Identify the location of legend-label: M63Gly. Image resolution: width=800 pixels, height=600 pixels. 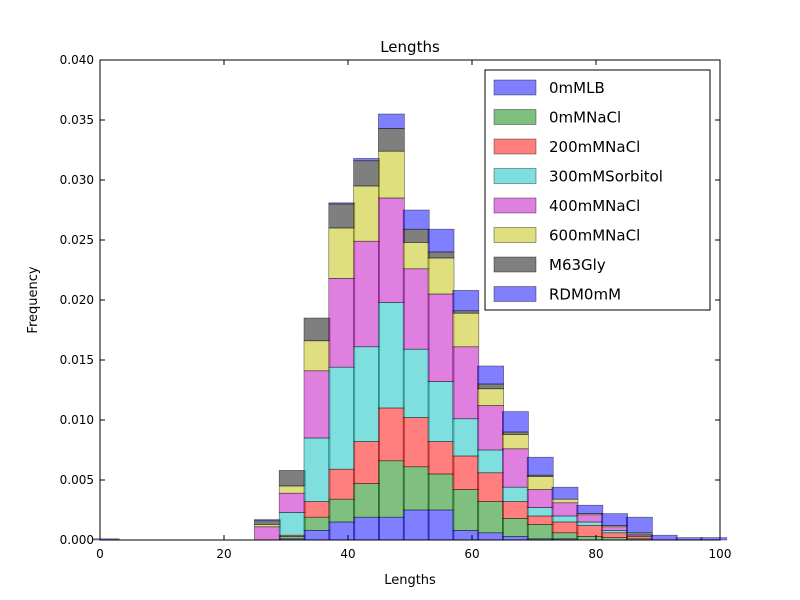
(577, 265).